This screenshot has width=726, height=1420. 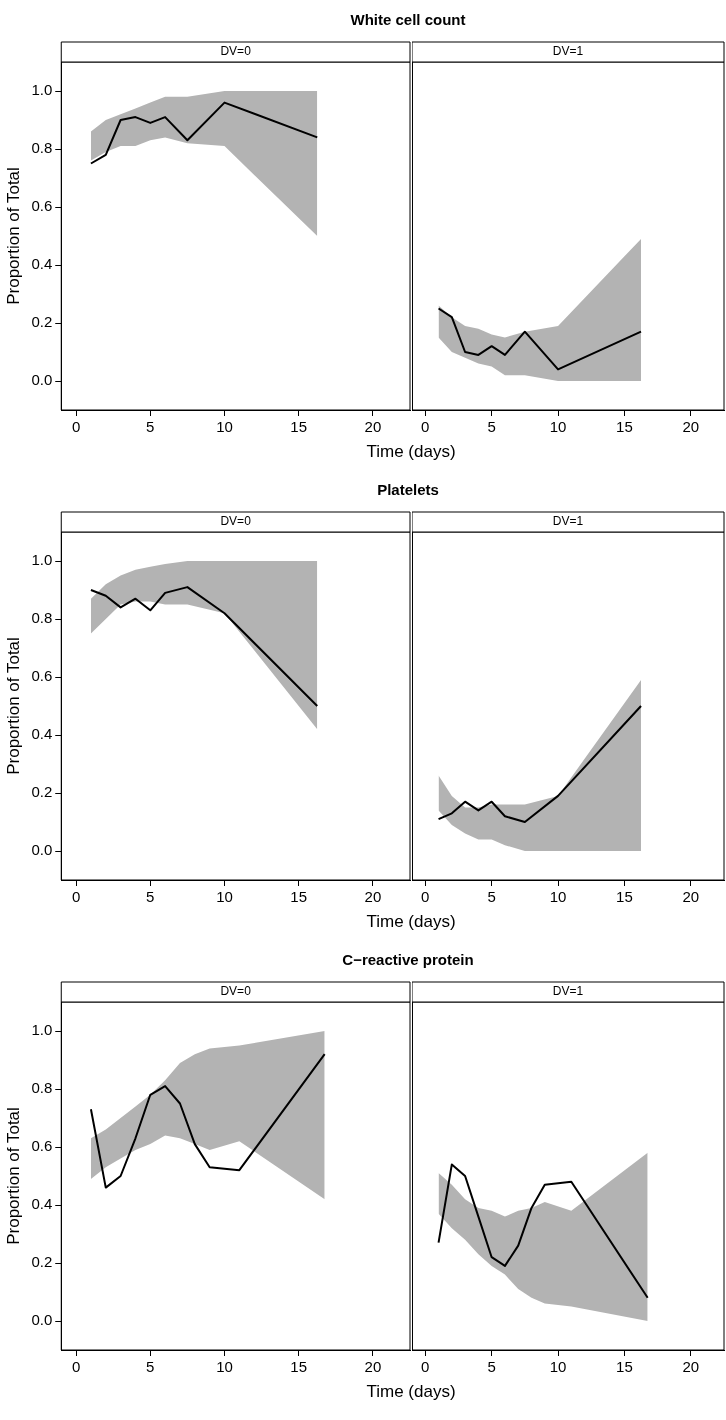 What do you see at coordinates (408, 19) in the screenshot?
I see `chart-title: White cell count` at bounding box center [408, 19].